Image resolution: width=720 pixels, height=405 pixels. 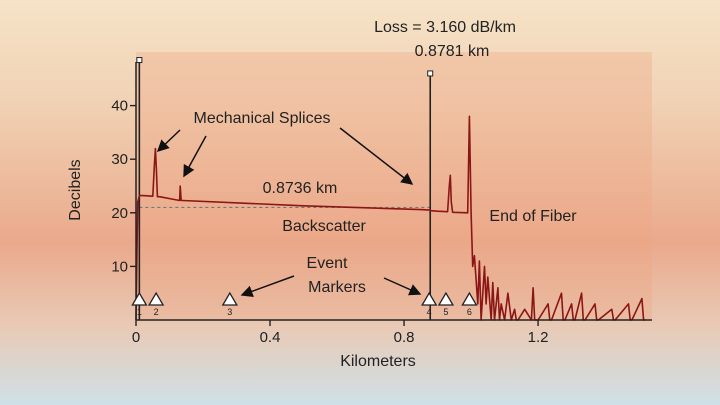 What do you see at coordinates (300, 188) in the screenshot?
I see `segment-annotation: 0.8736 km` at bounding box center [300, 188].